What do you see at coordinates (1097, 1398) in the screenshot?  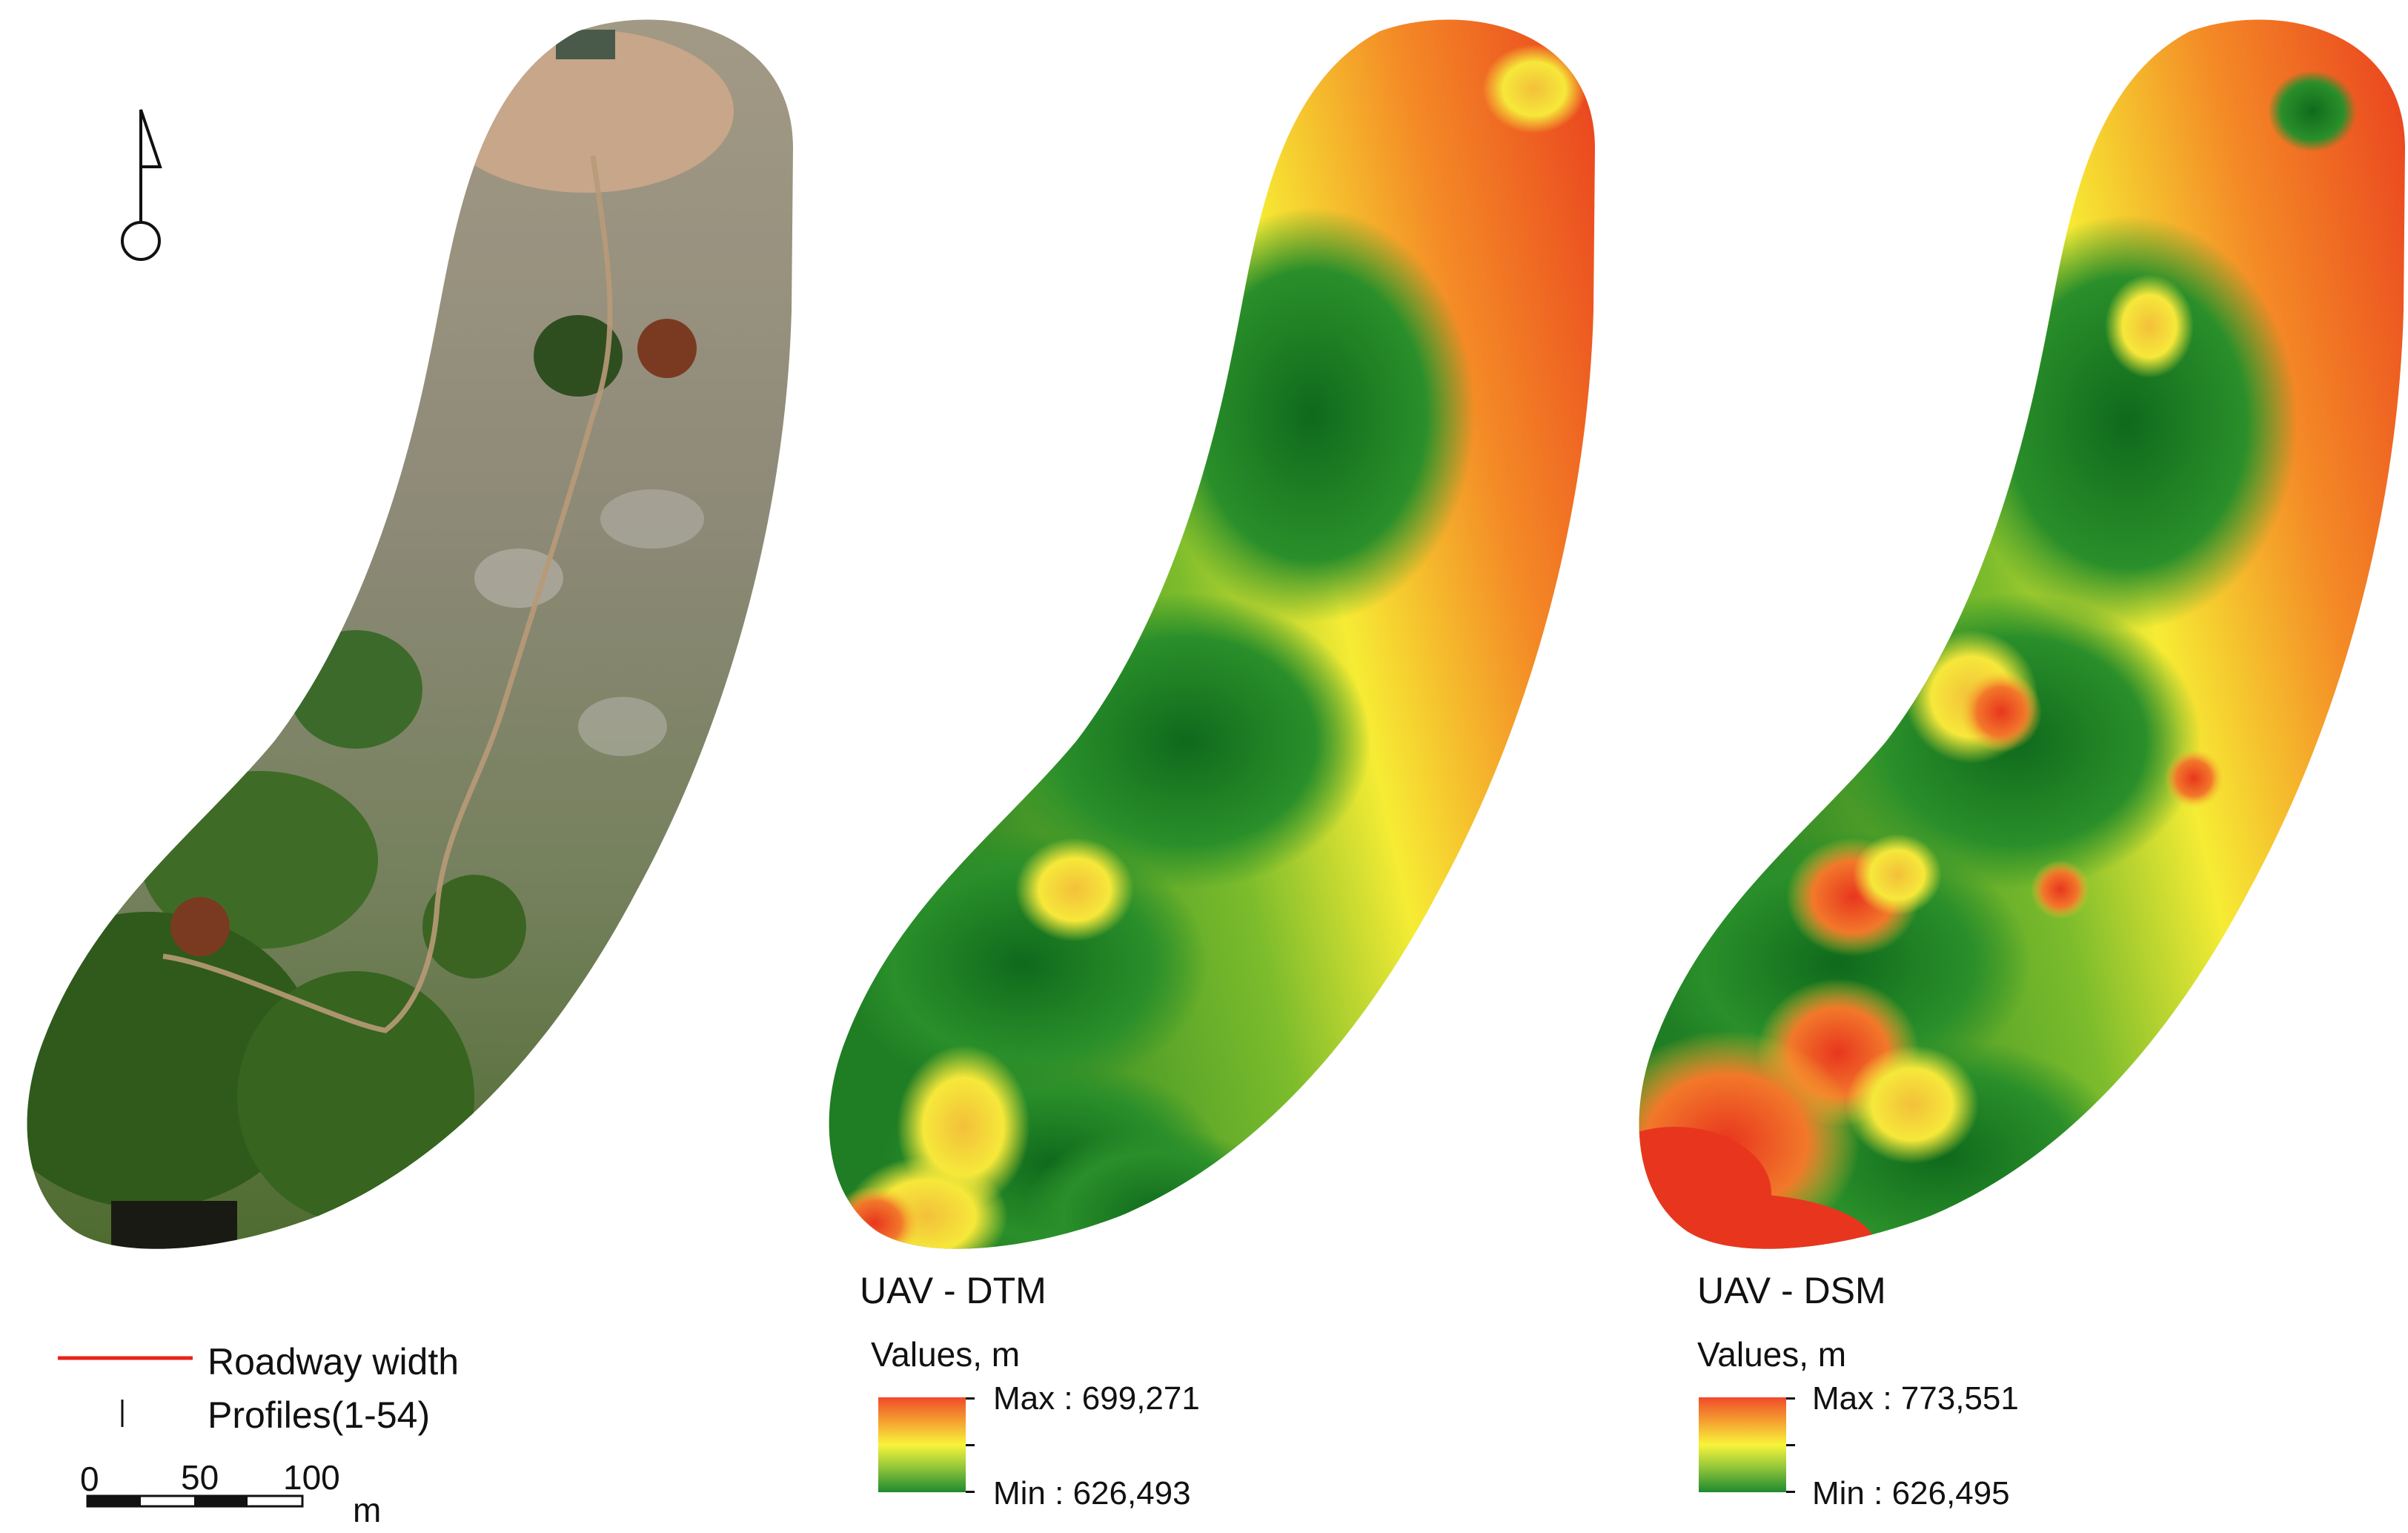 I see `dtm-max-label: Max : 699,271` at bounding box center [1097, 1398].